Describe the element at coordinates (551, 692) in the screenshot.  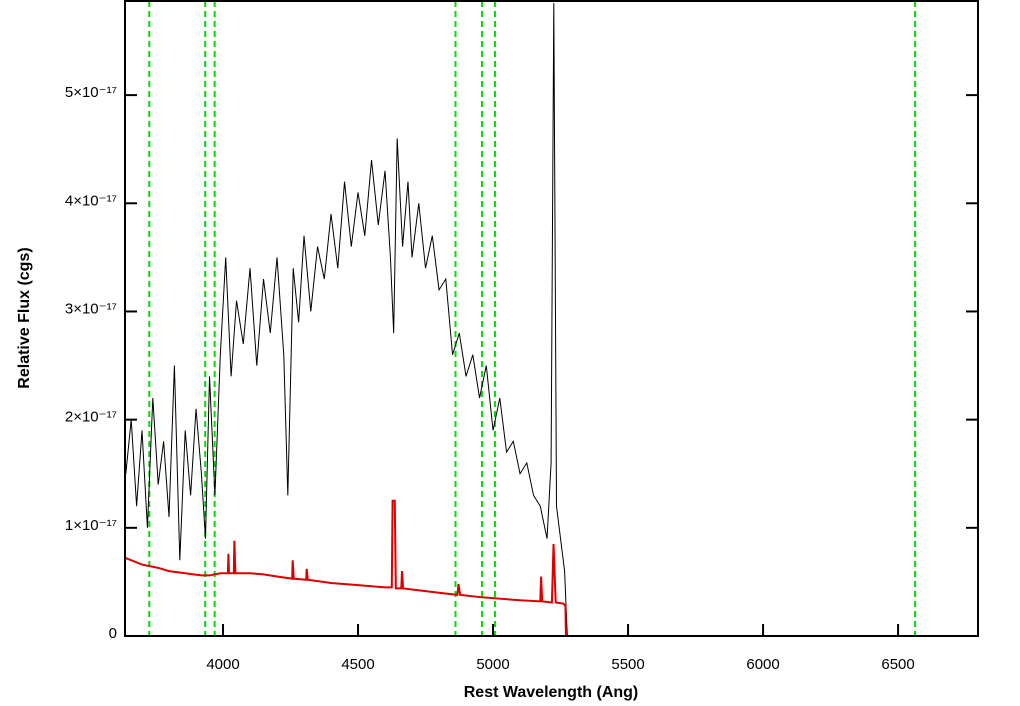
I see `x-axis-title: Rest Wavelength (Ang)` at that location.